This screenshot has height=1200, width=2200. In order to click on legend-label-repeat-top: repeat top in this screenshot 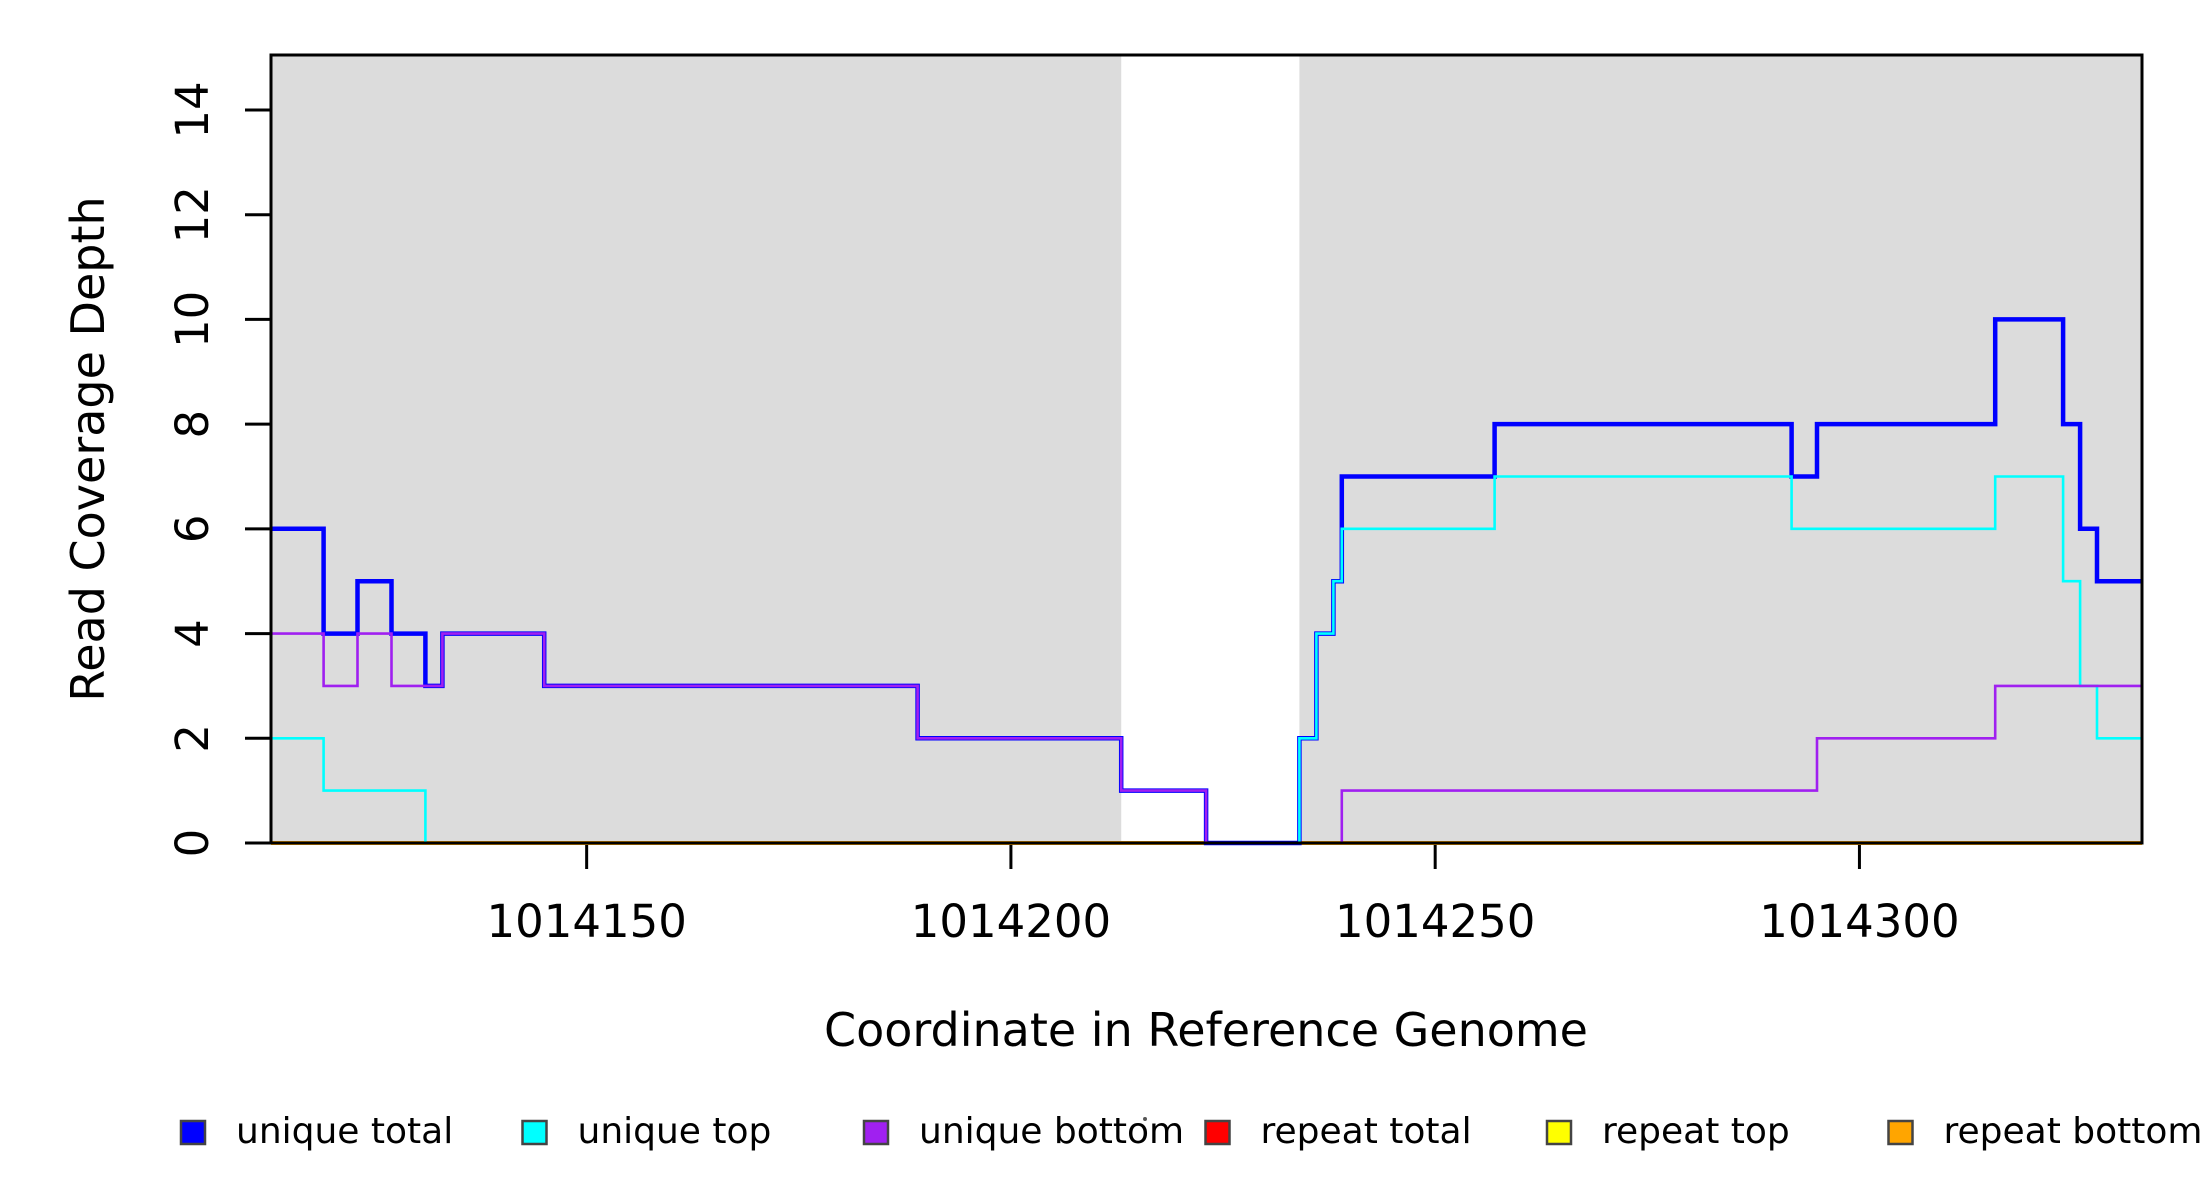, I will do `click(1696, 1131)`.